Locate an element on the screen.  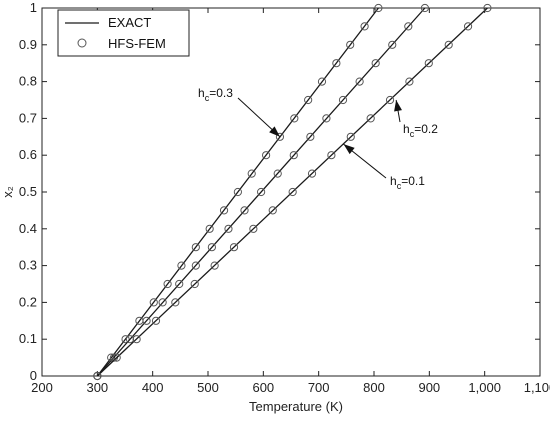
y-tick-label: 0 is located at coordinates (33, 375).